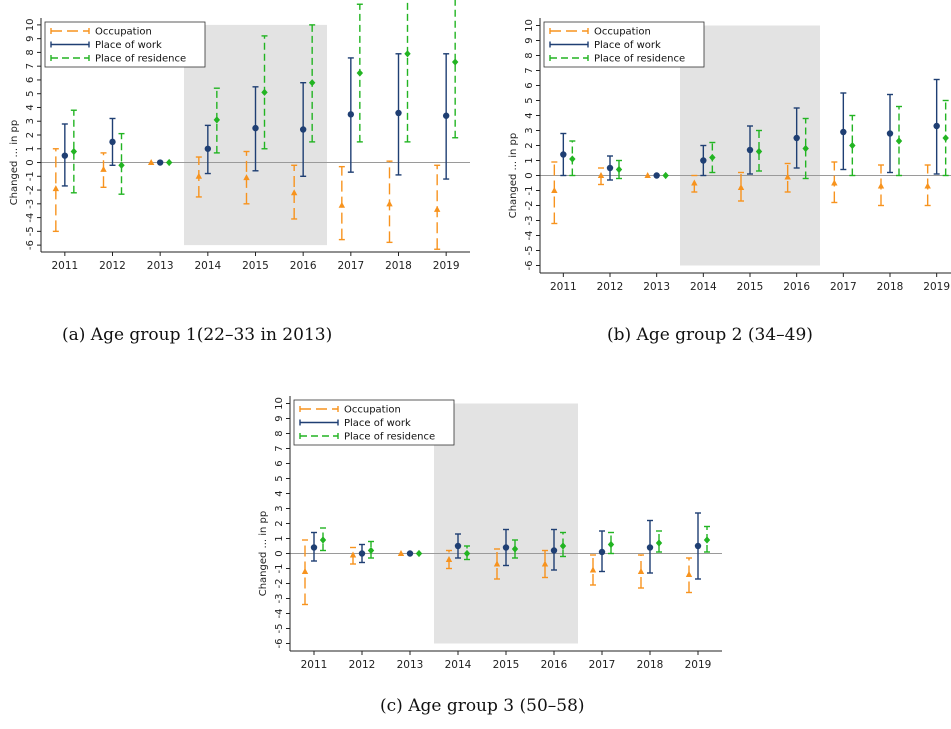 This screenshot has width=951, height=729. Describe the element at coordinates (64, 266) in the screenshot. I see `x-tick-label: 2011` at that location.